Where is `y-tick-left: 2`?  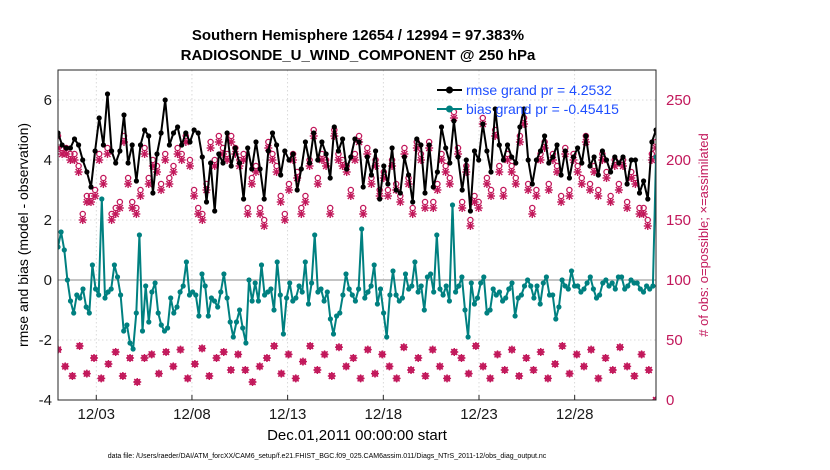
y-tick-left: 2 is located at coordinates (48, 220).